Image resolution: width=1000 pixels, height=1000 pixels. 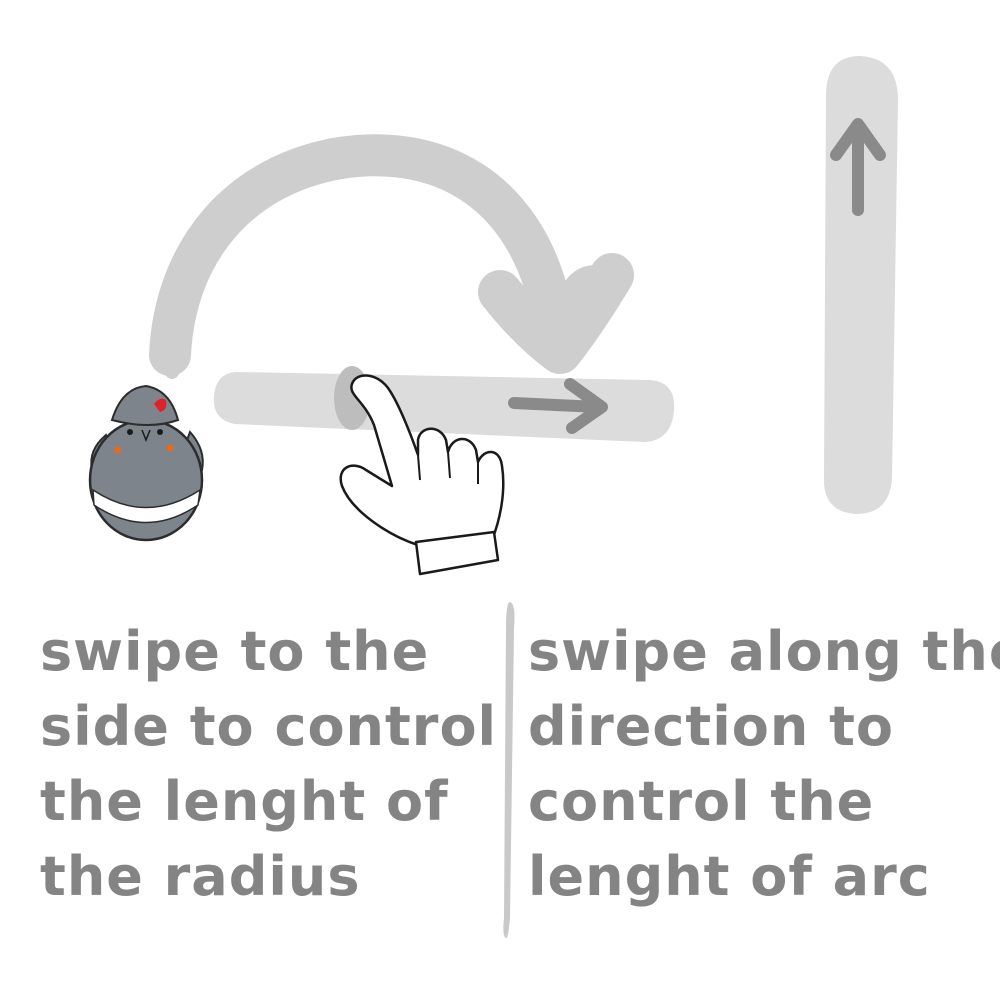 What do you see at coordinates (235, 651) in the screenshot?
I see `radius-instruction-line: swipe to the` at bounding box center [235, 651].